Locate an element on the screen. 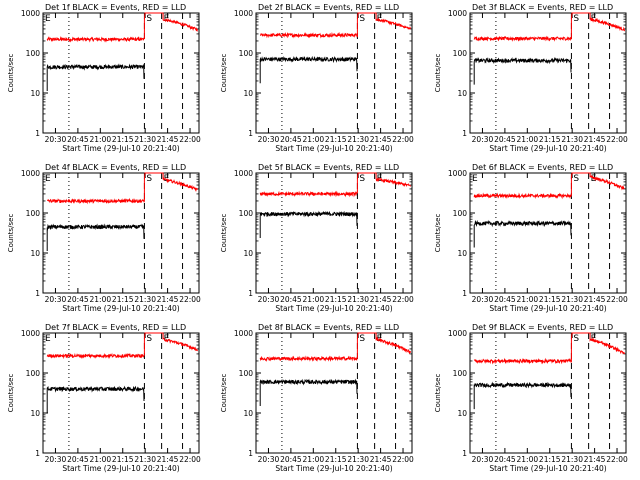  panel-title: Det 7f BLACK = Events, RED = LLD is located at coordinates (115, 327).